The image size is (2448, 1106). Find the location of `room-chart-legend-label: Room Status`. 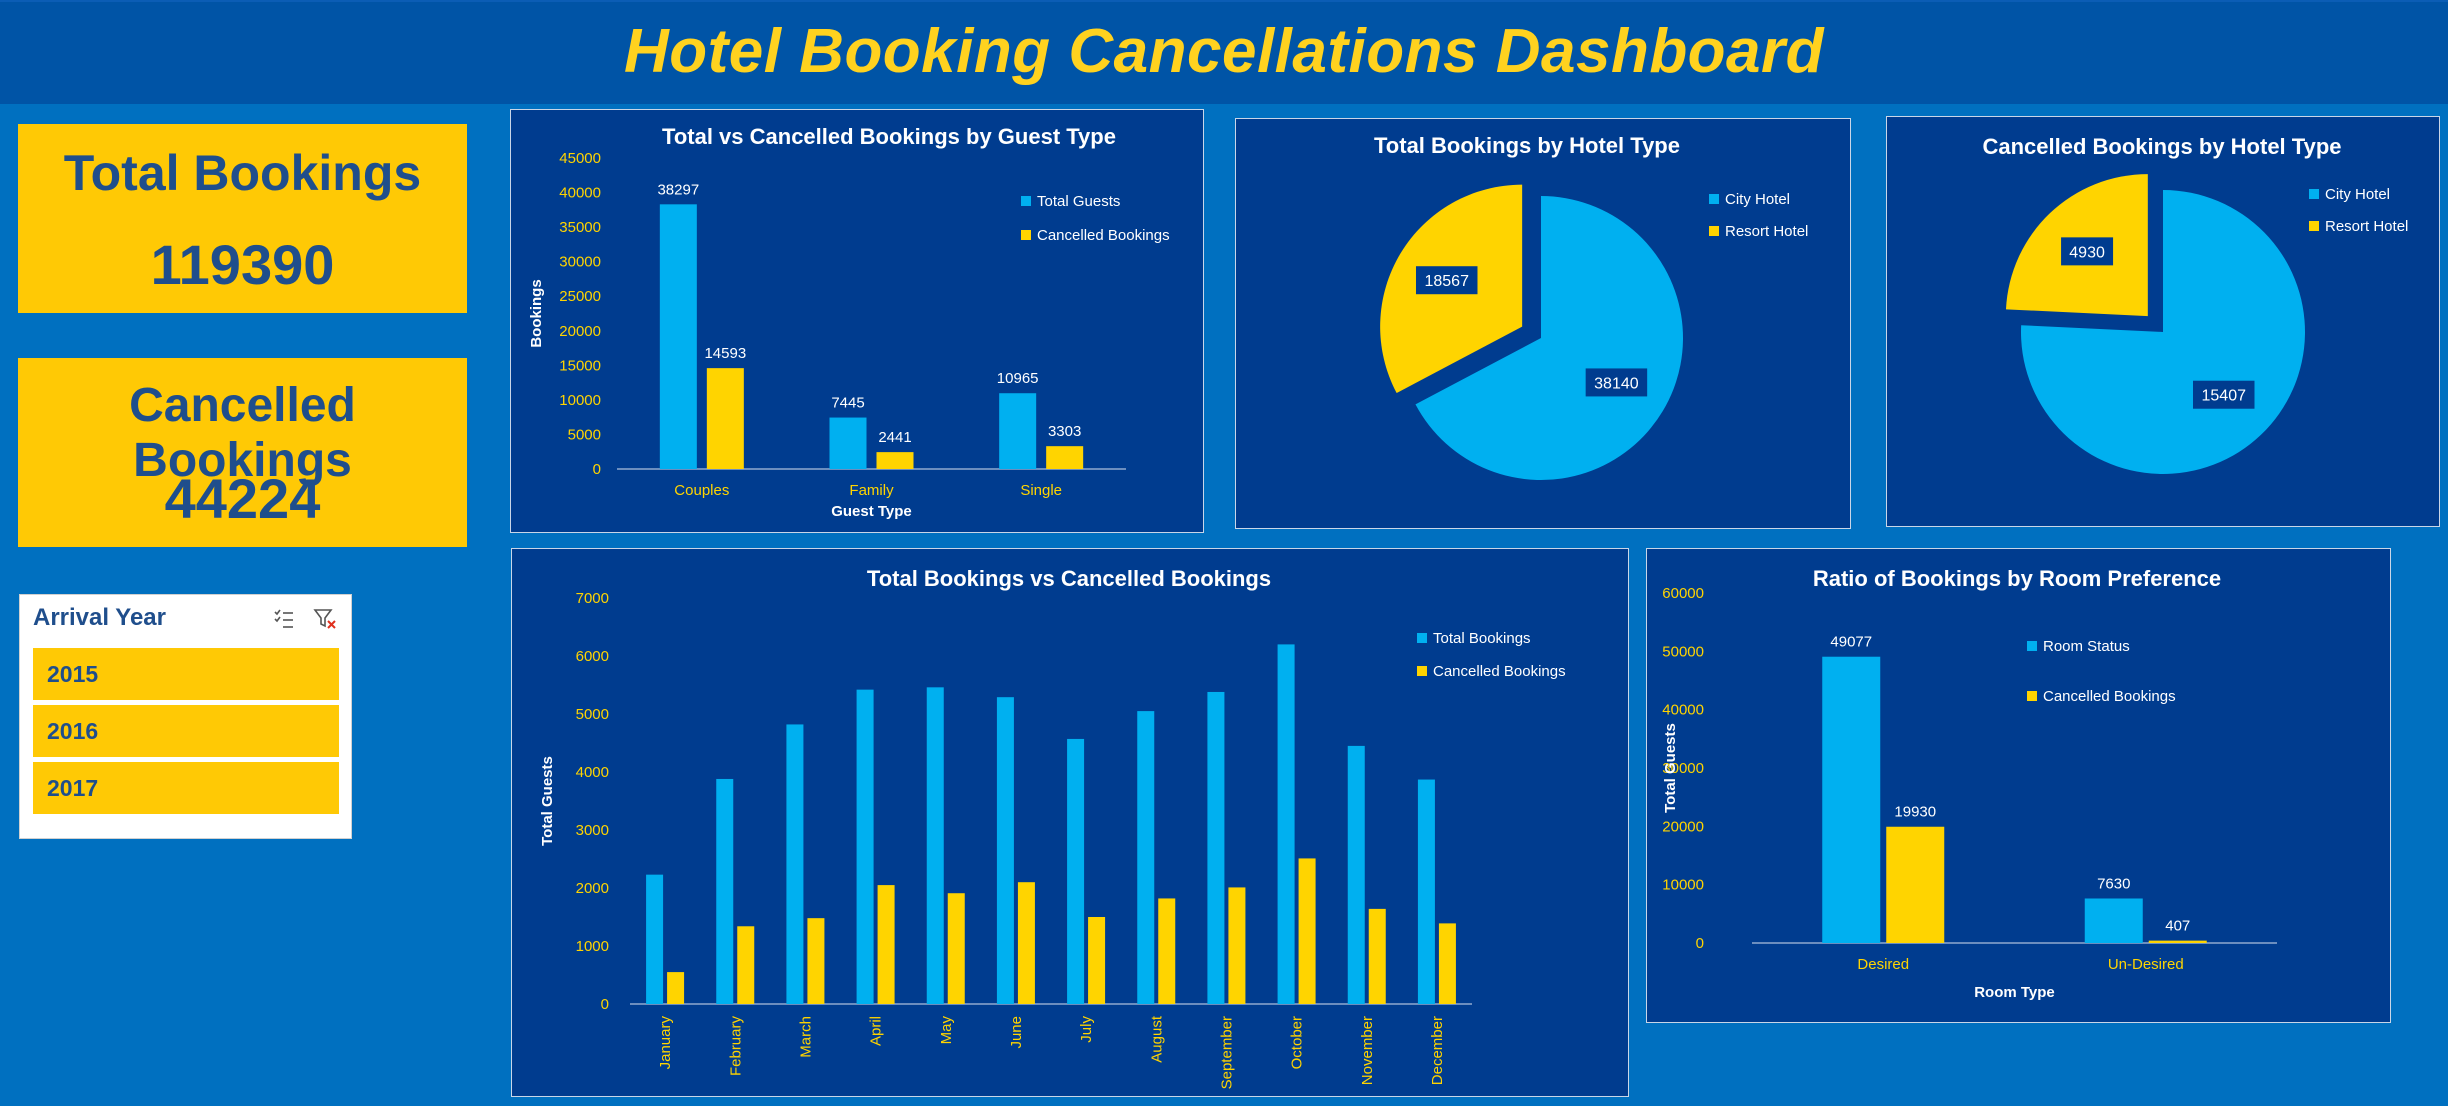

room-chart-legend-label: Room Status is located at coordinates (2086, 646).